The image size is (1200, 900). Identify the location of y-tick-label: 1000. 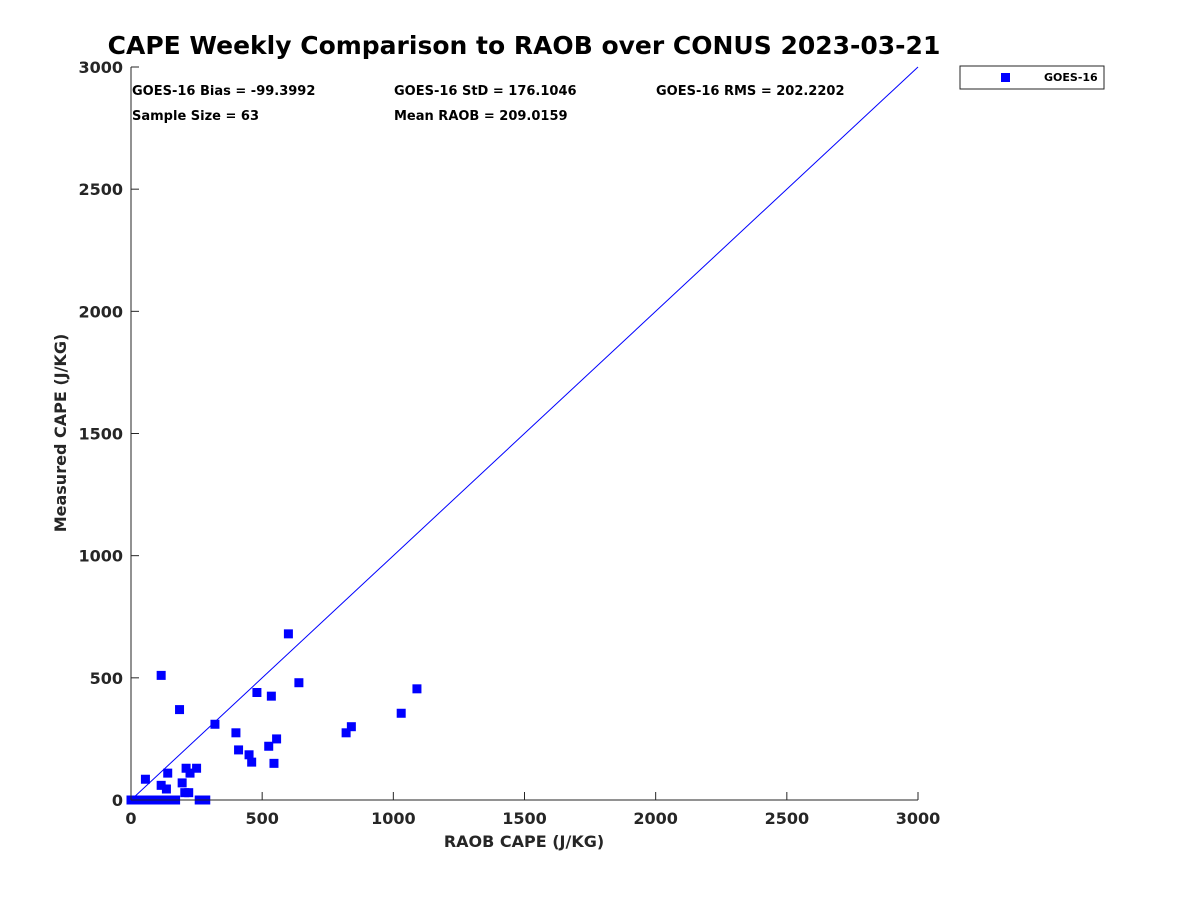
(100, 556).